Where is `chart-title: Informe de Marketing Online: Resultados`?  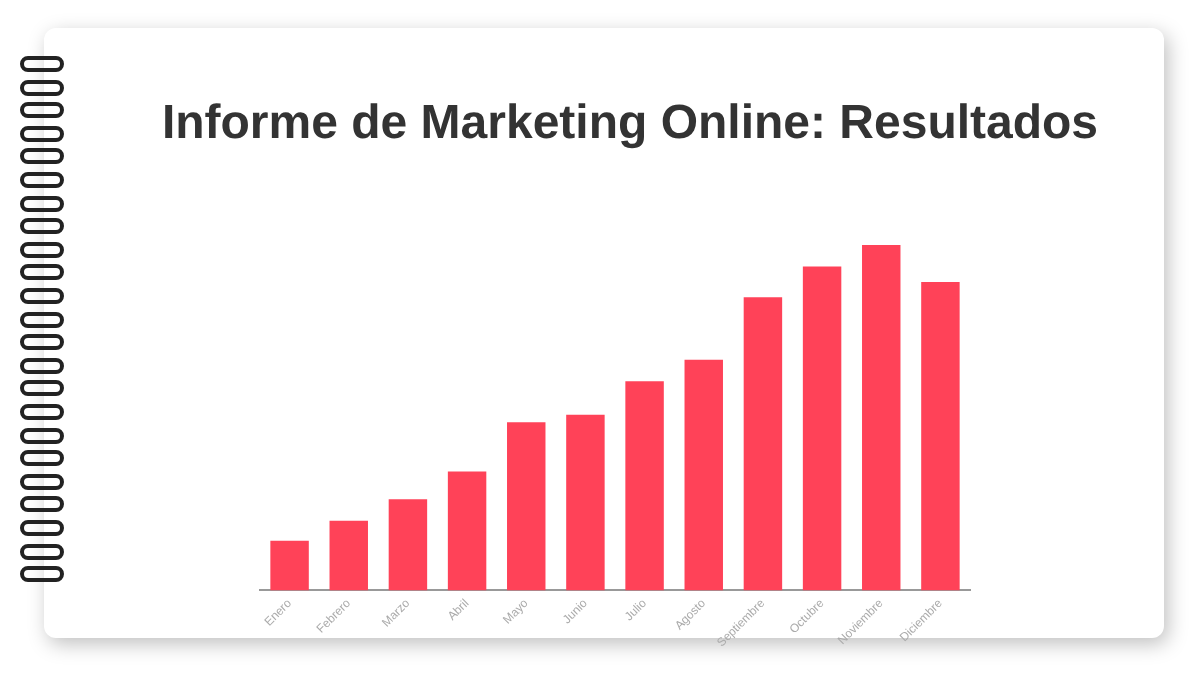 chart-title: Informe de Marketing Online: Resultados is located at coordinates (630, 124).